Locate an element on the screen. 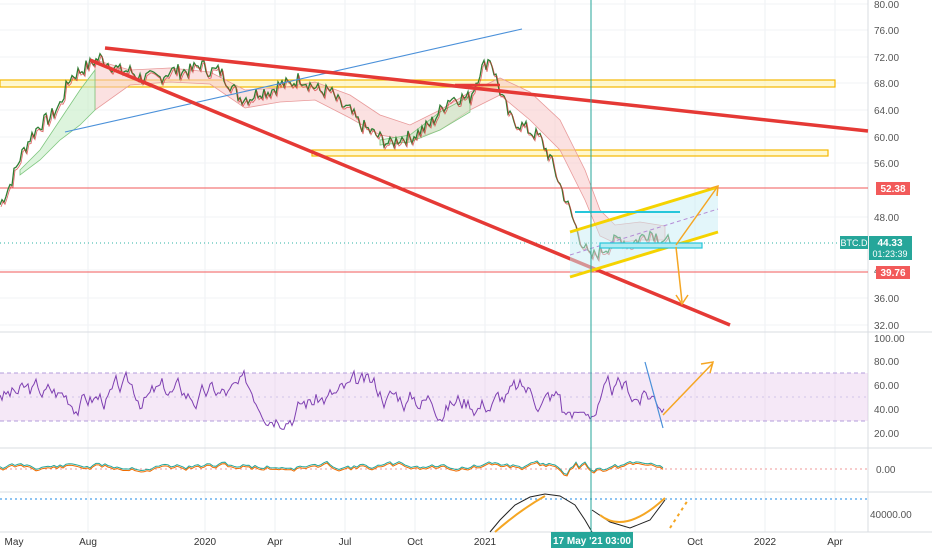 This screenshot has height=550, width=932. volume-curve-left is located at coordinates (541, 513).